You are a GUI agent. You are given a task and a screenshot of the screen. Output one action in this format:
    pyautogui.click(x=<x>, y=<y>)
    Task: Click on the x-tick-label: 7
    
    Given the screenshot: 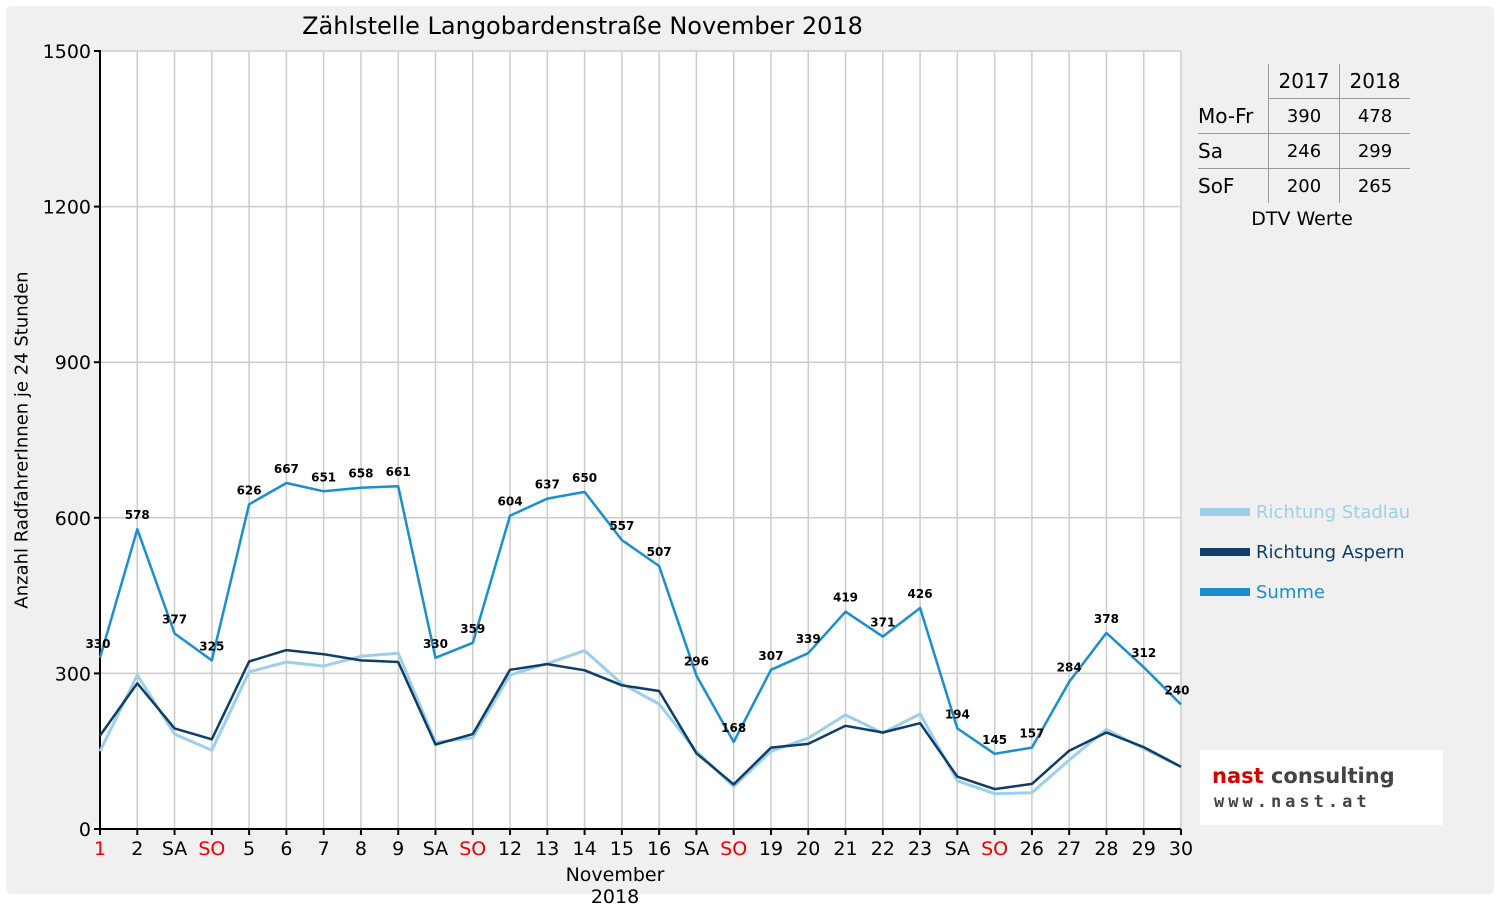 What is the action you would take?
    pyautogui.click(x=324, y=849)
    